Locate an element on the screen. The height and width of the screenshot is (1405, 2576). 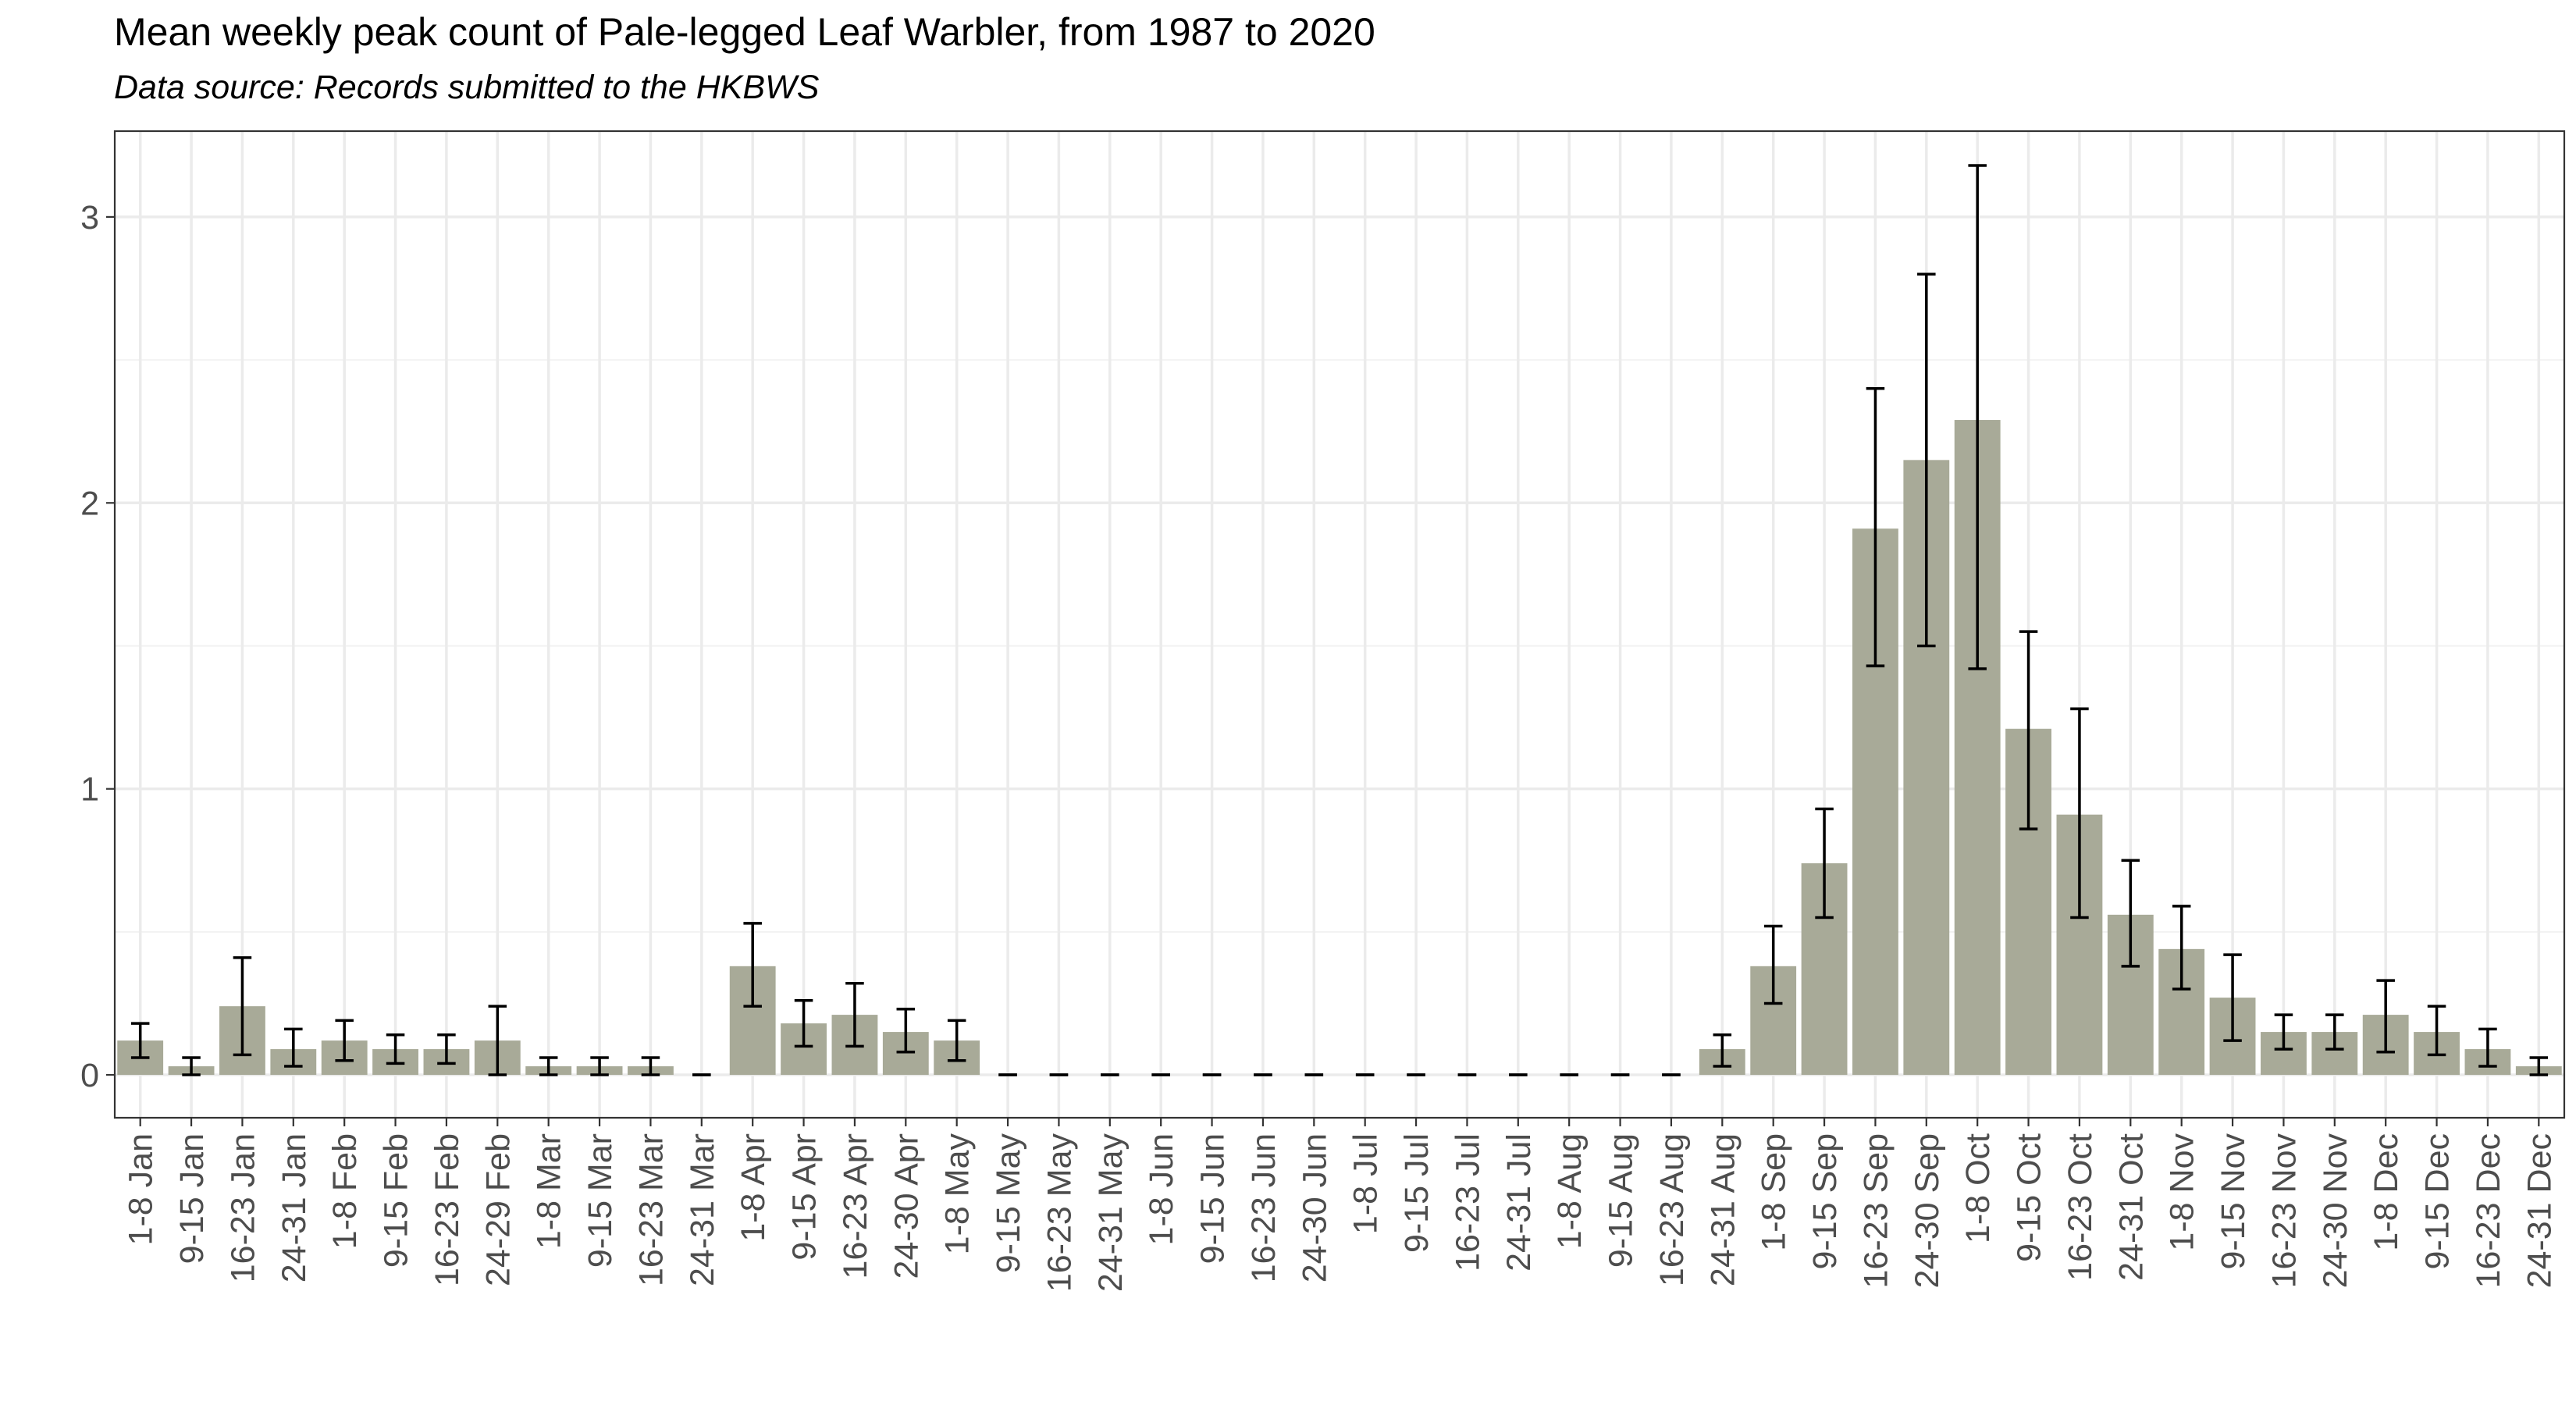
x-tick-label: 1-8 Dec is located at coordinates (2386, 1192).